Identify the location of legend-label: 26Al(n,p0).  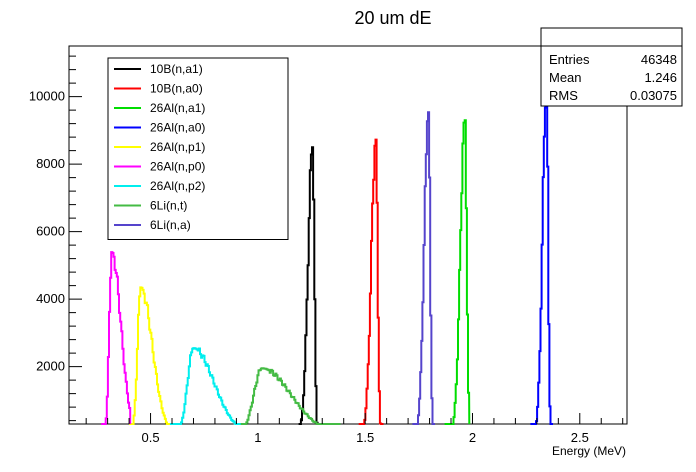
(177, 167).